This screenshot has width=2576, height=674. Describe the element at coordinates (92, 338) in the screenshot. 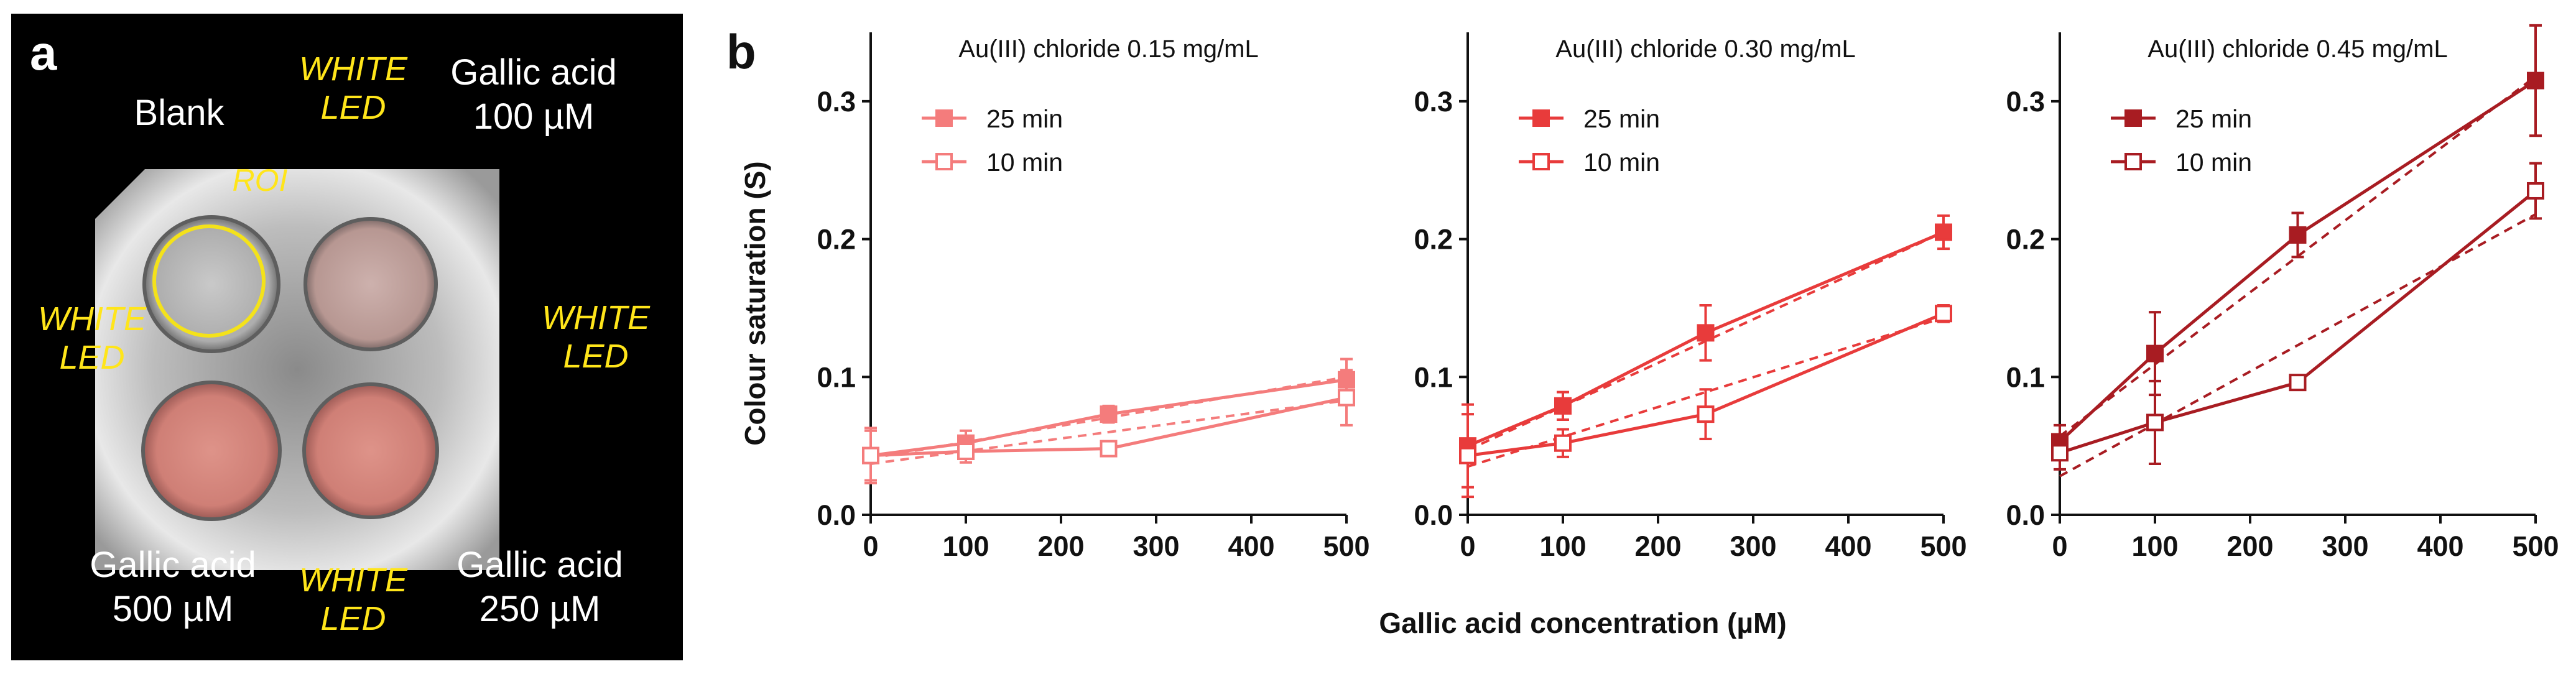

I see `led-label-left: WHITE LED` at that location.